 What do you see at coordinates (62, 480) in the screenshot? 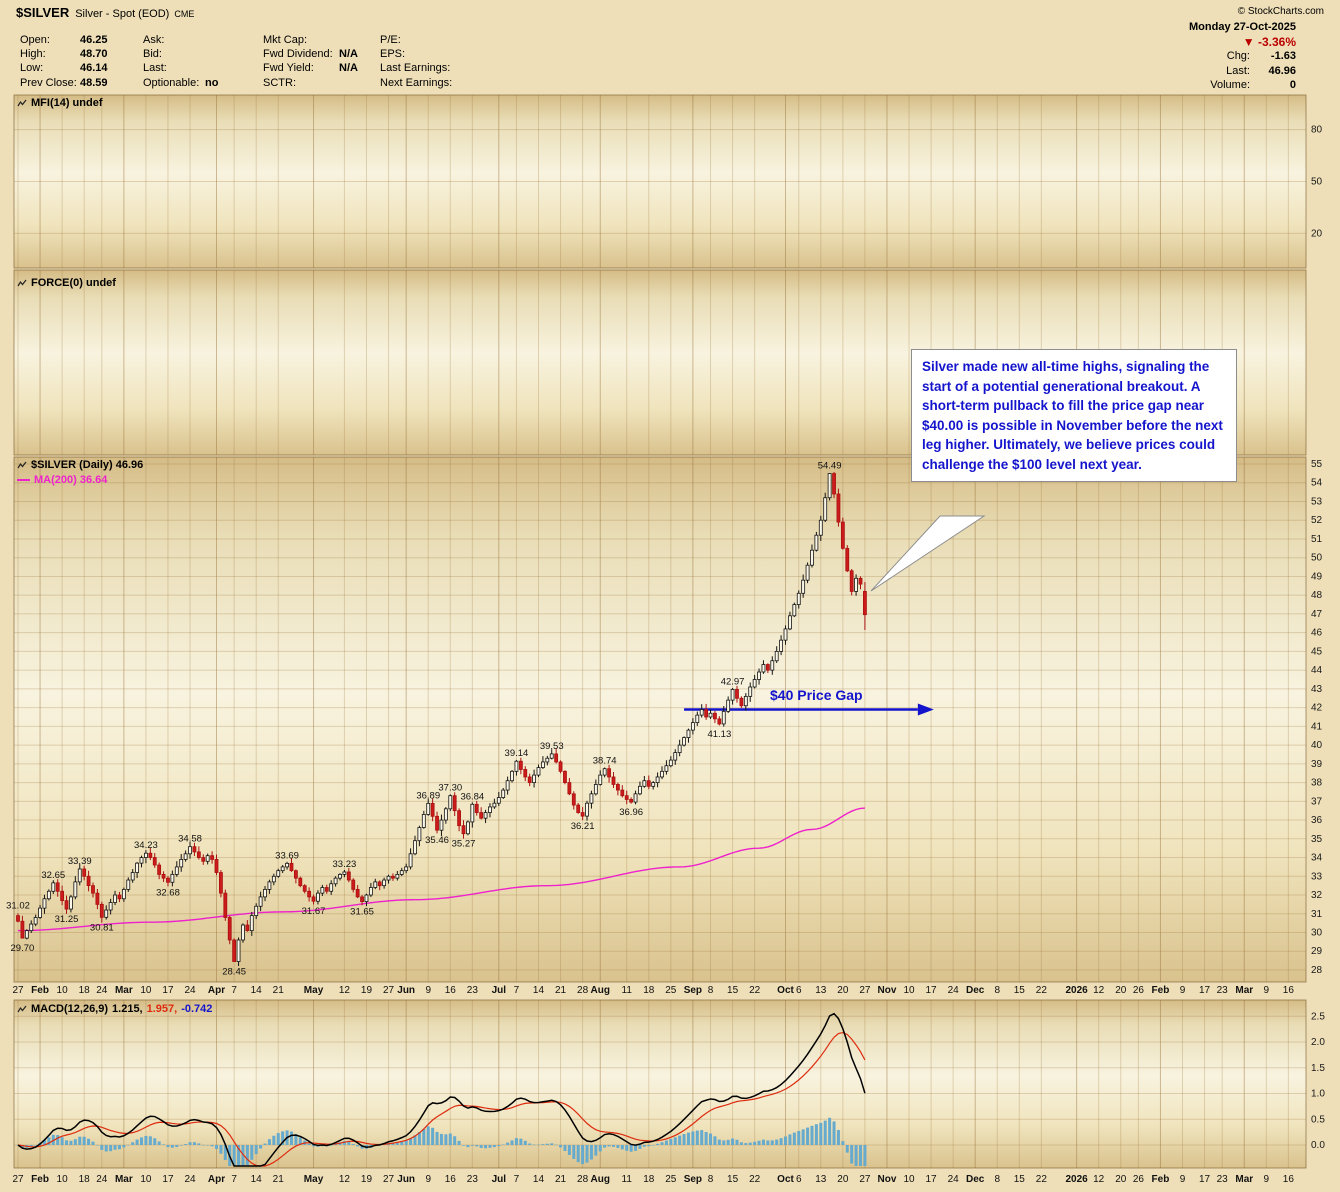
I see `ma200-legend: MA(200) 36.64` at bounding box center [62, 480].